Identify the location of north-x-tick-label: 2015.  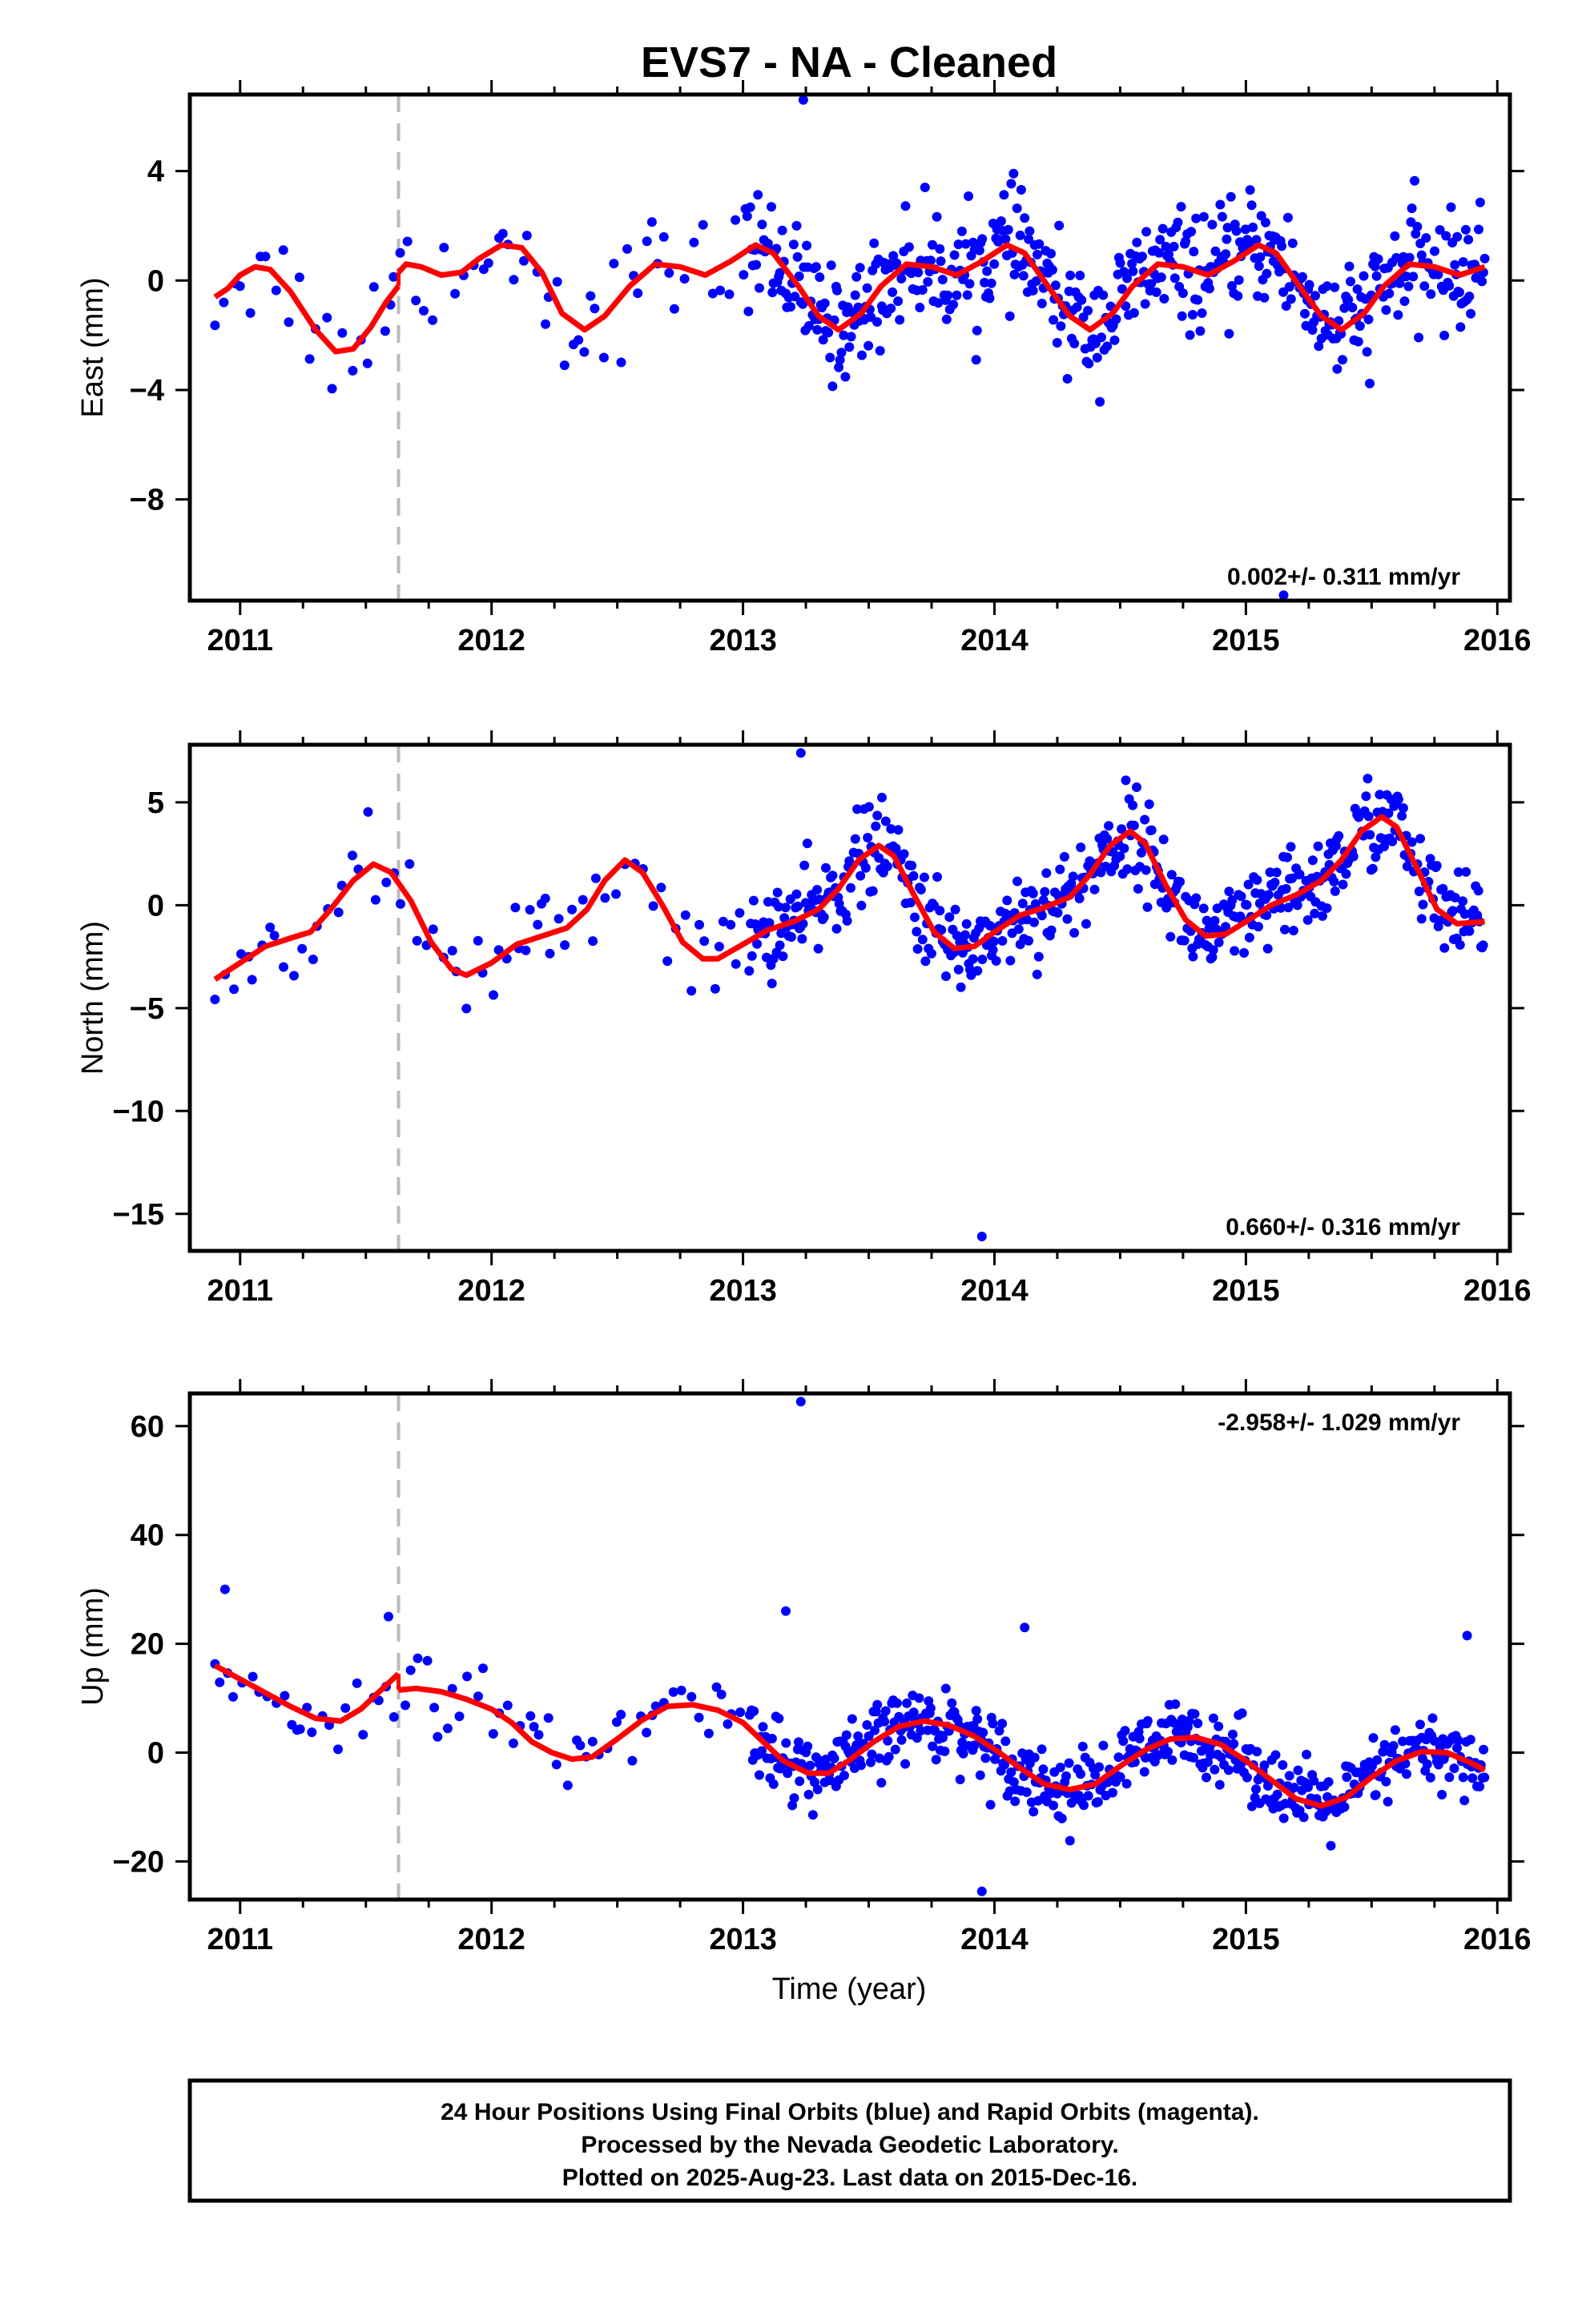
(1246, 1291).